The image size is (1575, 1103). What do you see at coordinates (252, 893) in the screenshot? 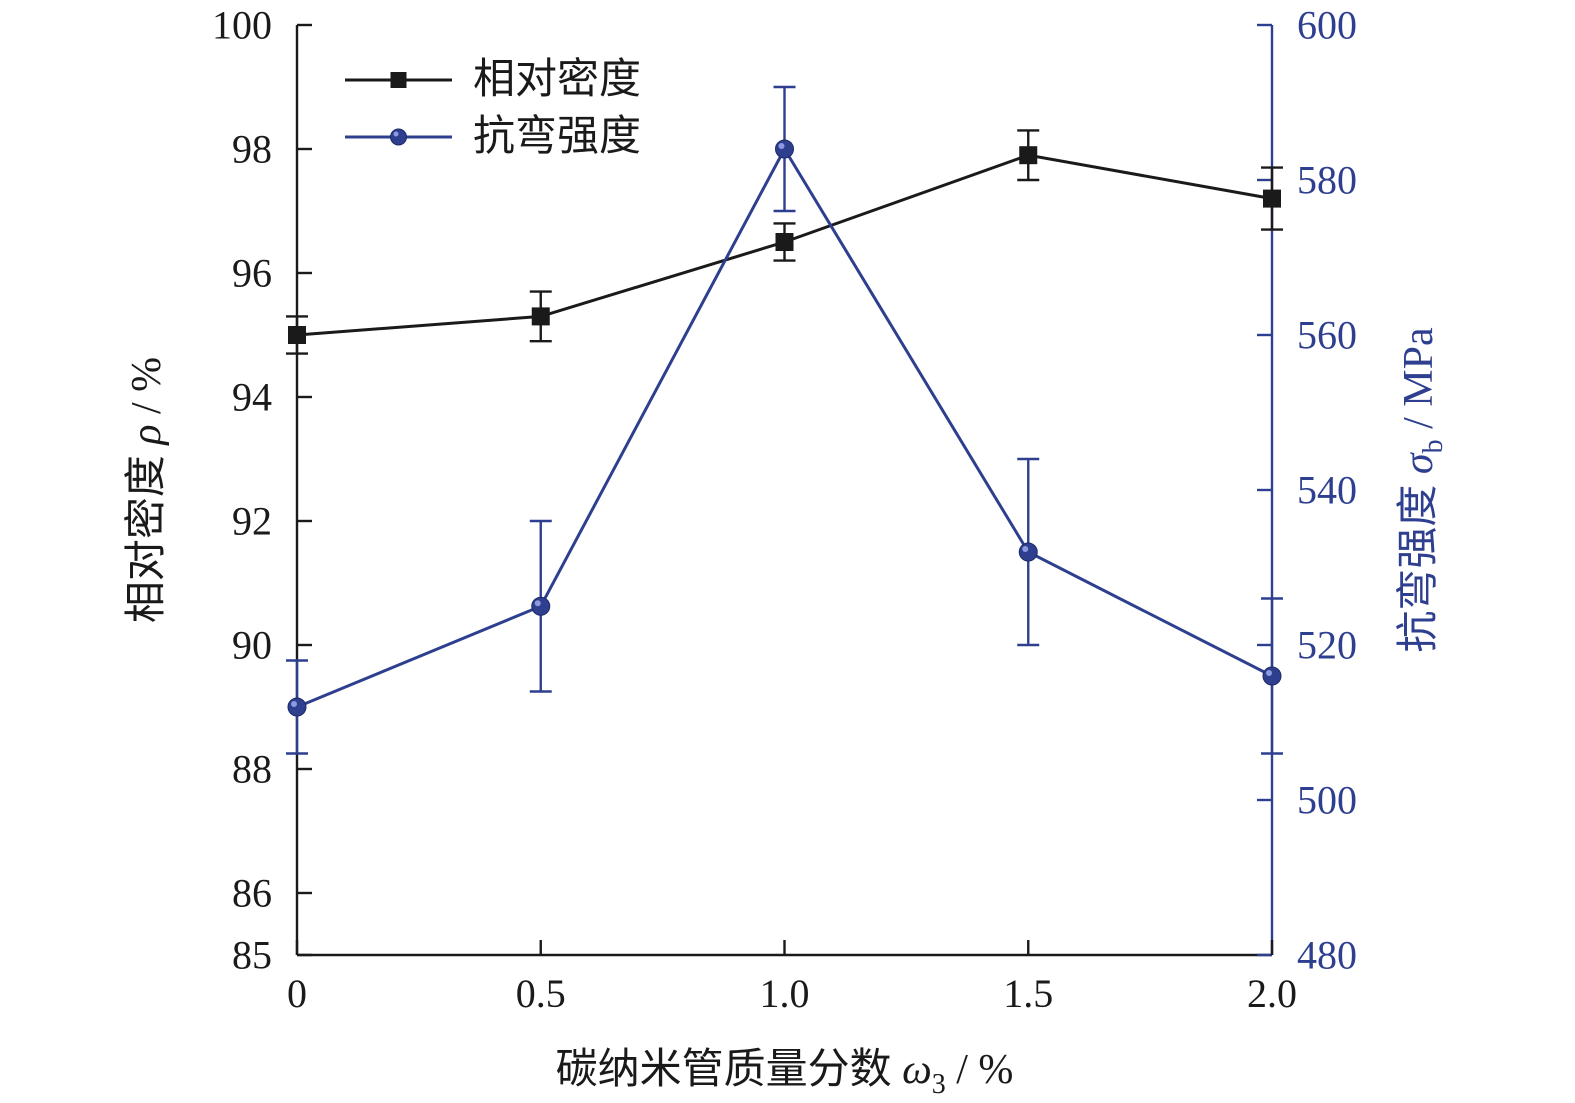
I see `left-axis-tick-label: 86` at bounding box center [252, 893].